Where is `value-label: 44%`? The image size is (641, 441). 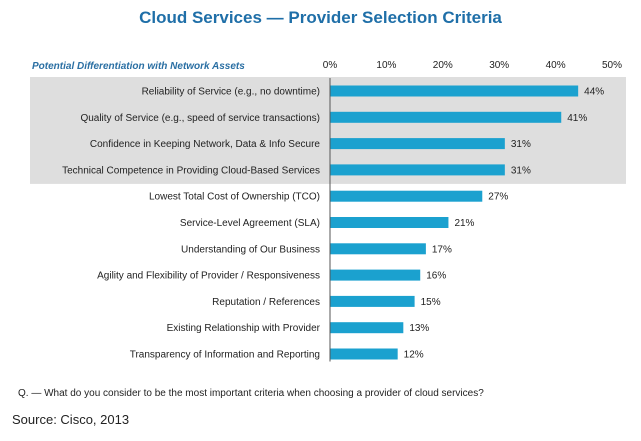 value-label: 44% is located at coordinates (594, 92).